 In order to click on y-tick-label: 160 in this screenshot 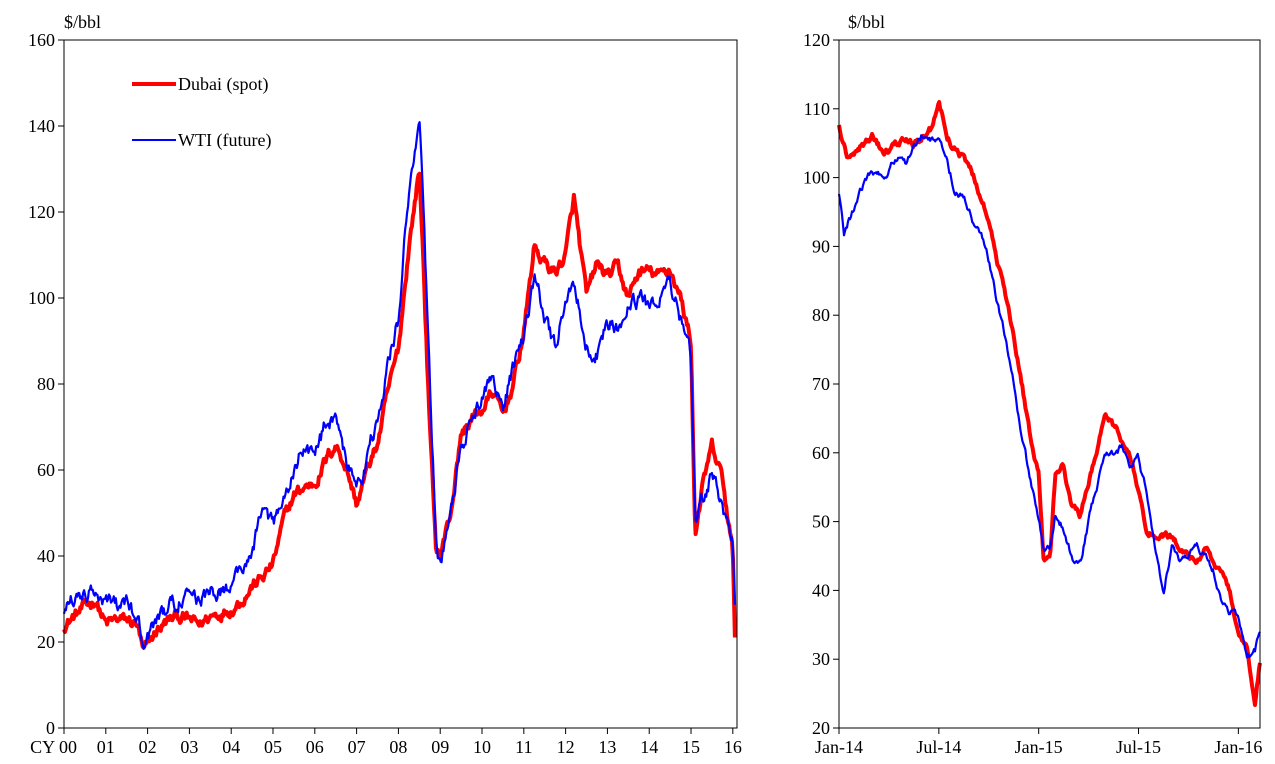, I will do `click(41, 40)`.